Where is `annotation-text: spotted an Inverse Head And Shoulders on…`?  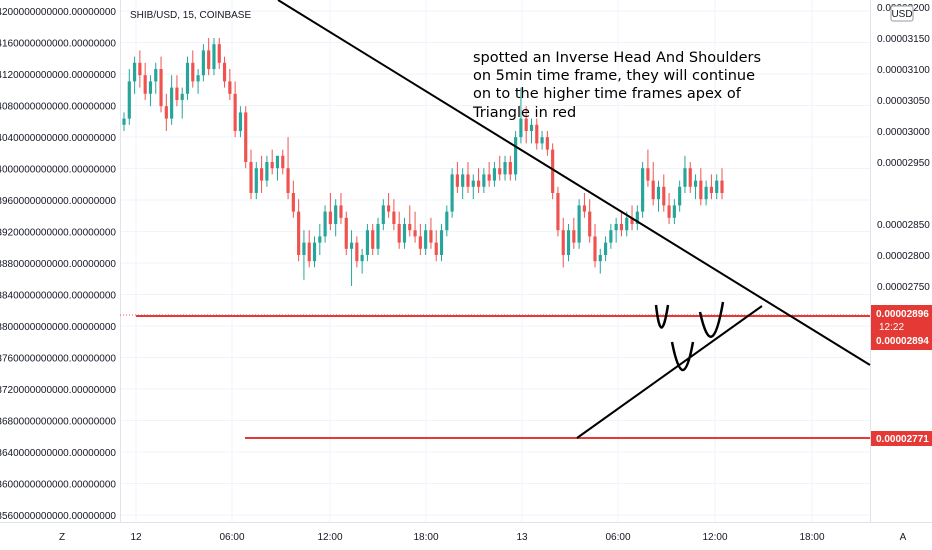
annotation-text: spotted an Inverse Head And Shoulders on… is located at coordinates (619, 85).